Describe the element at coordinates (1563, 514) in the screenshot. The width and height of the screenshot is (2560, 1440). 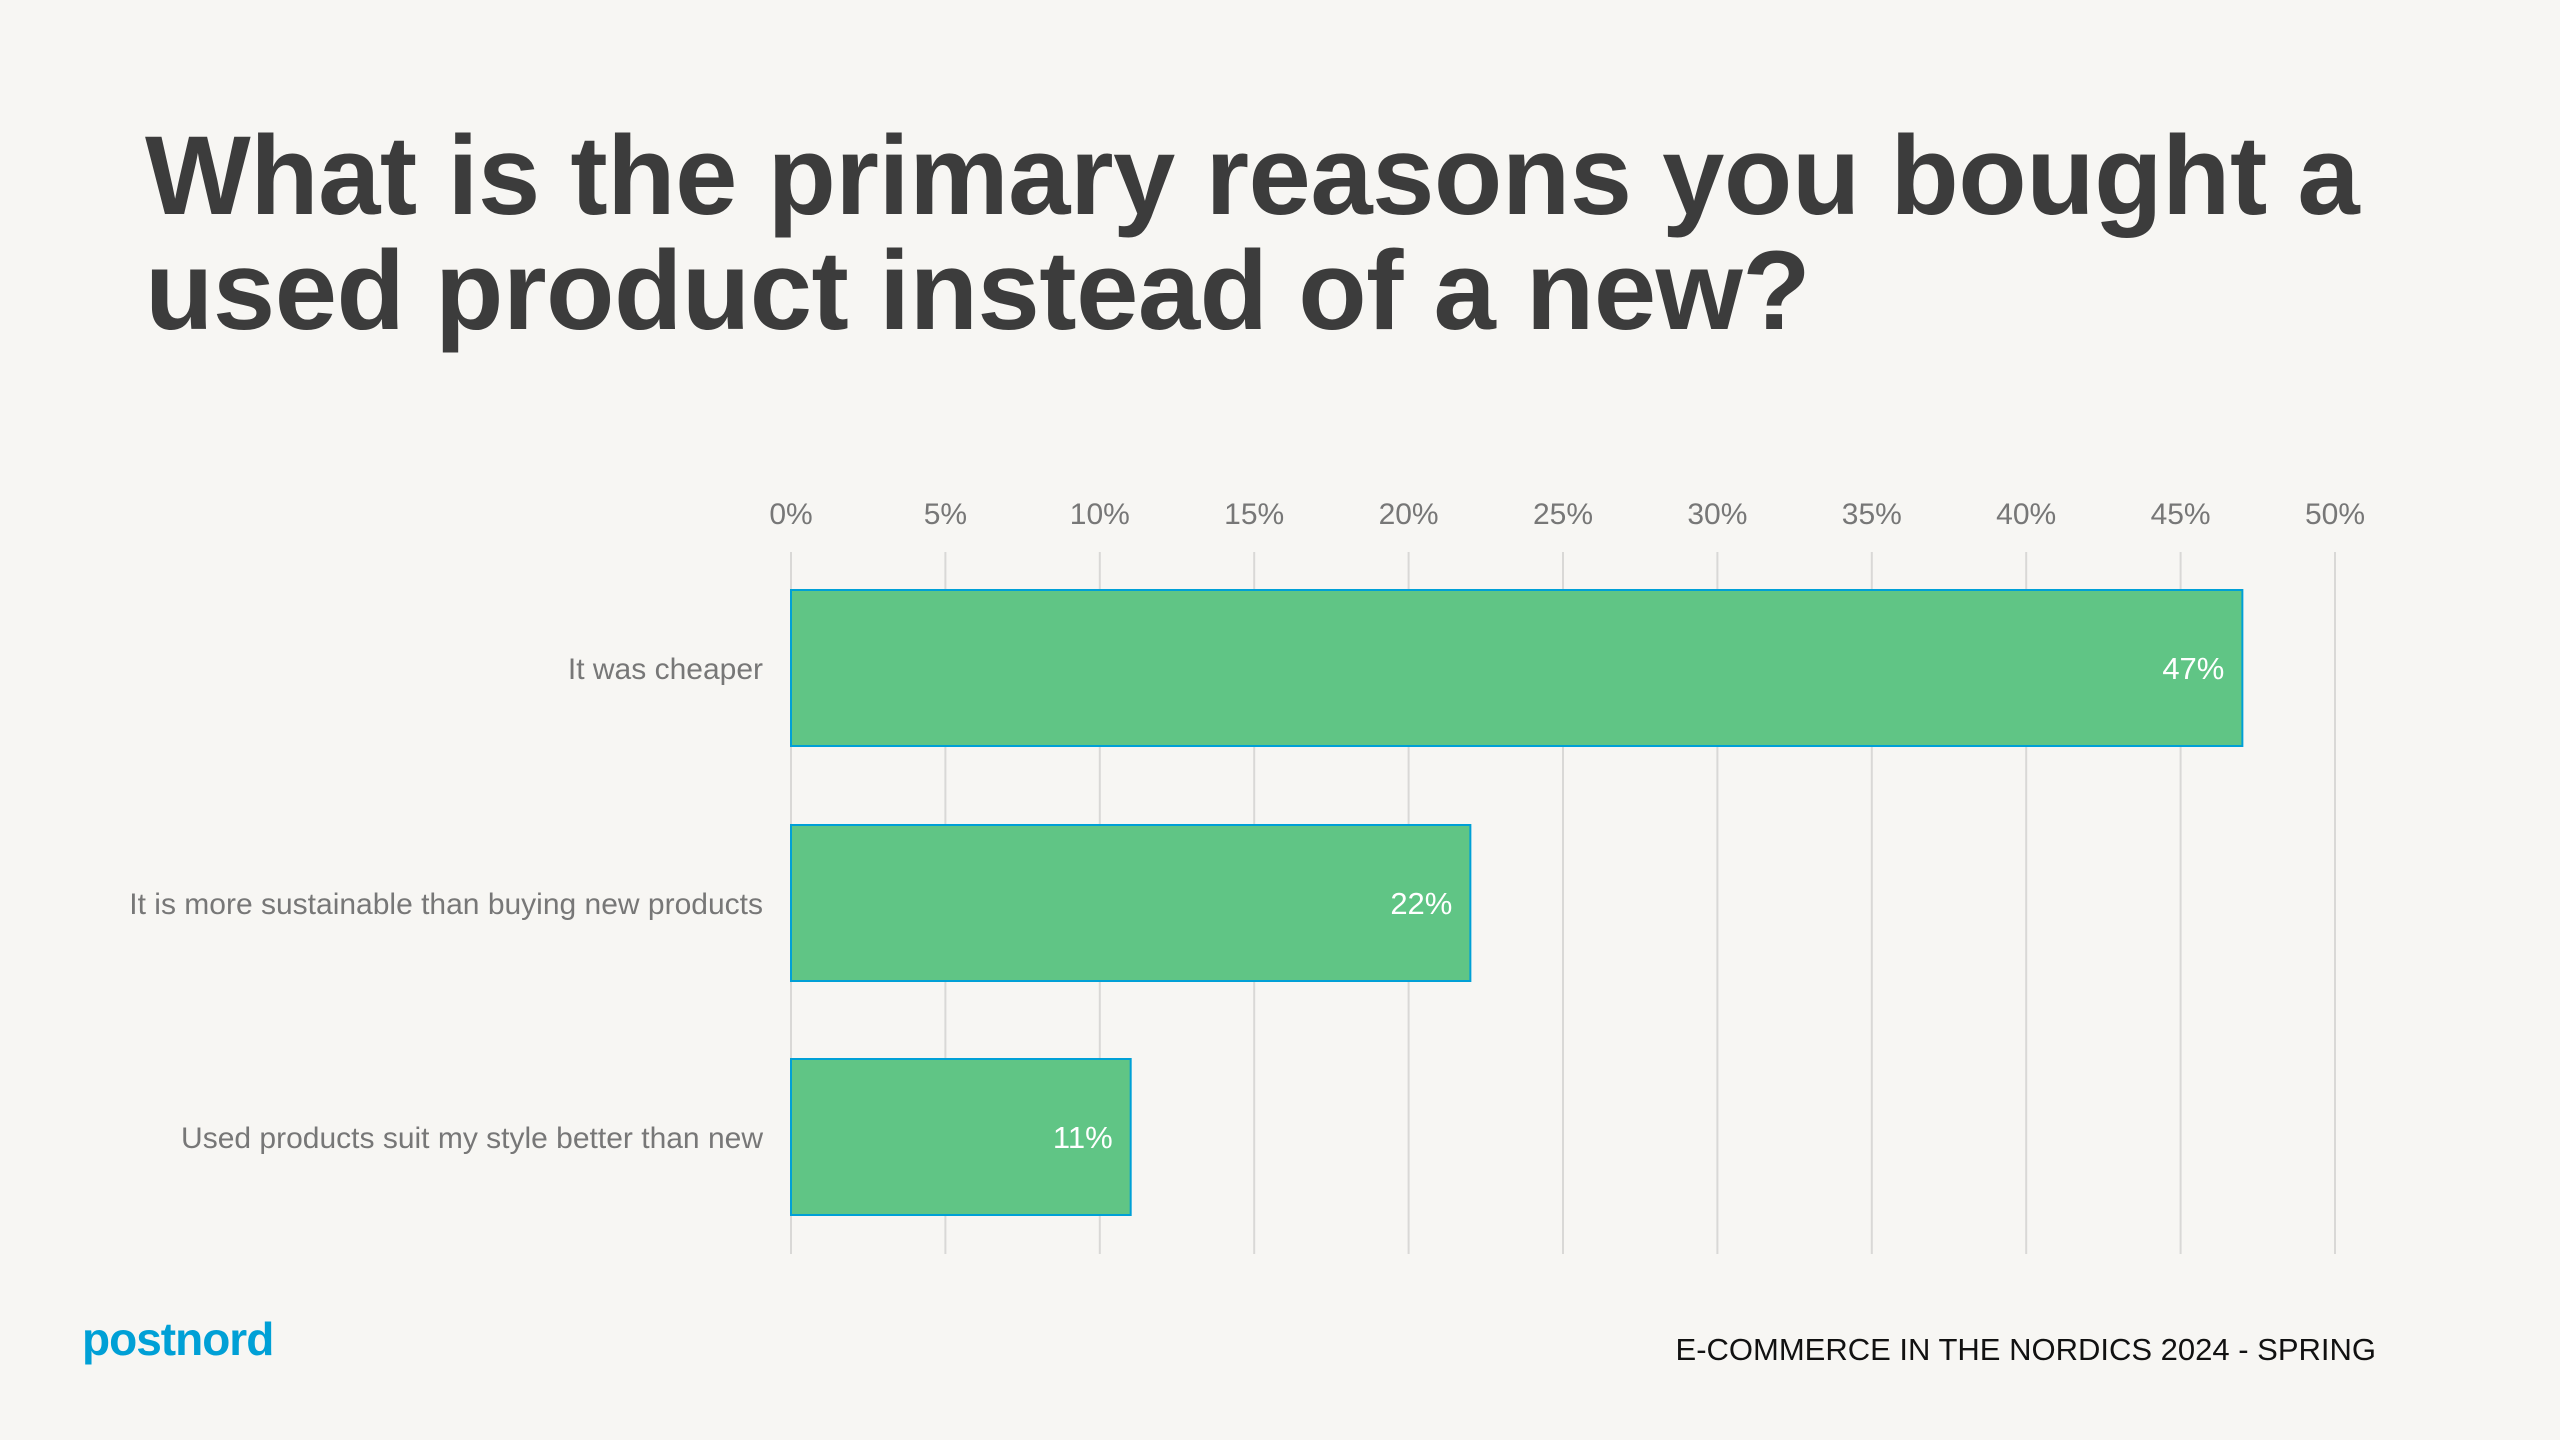
I see `x-tick-label: 25%` at that location.